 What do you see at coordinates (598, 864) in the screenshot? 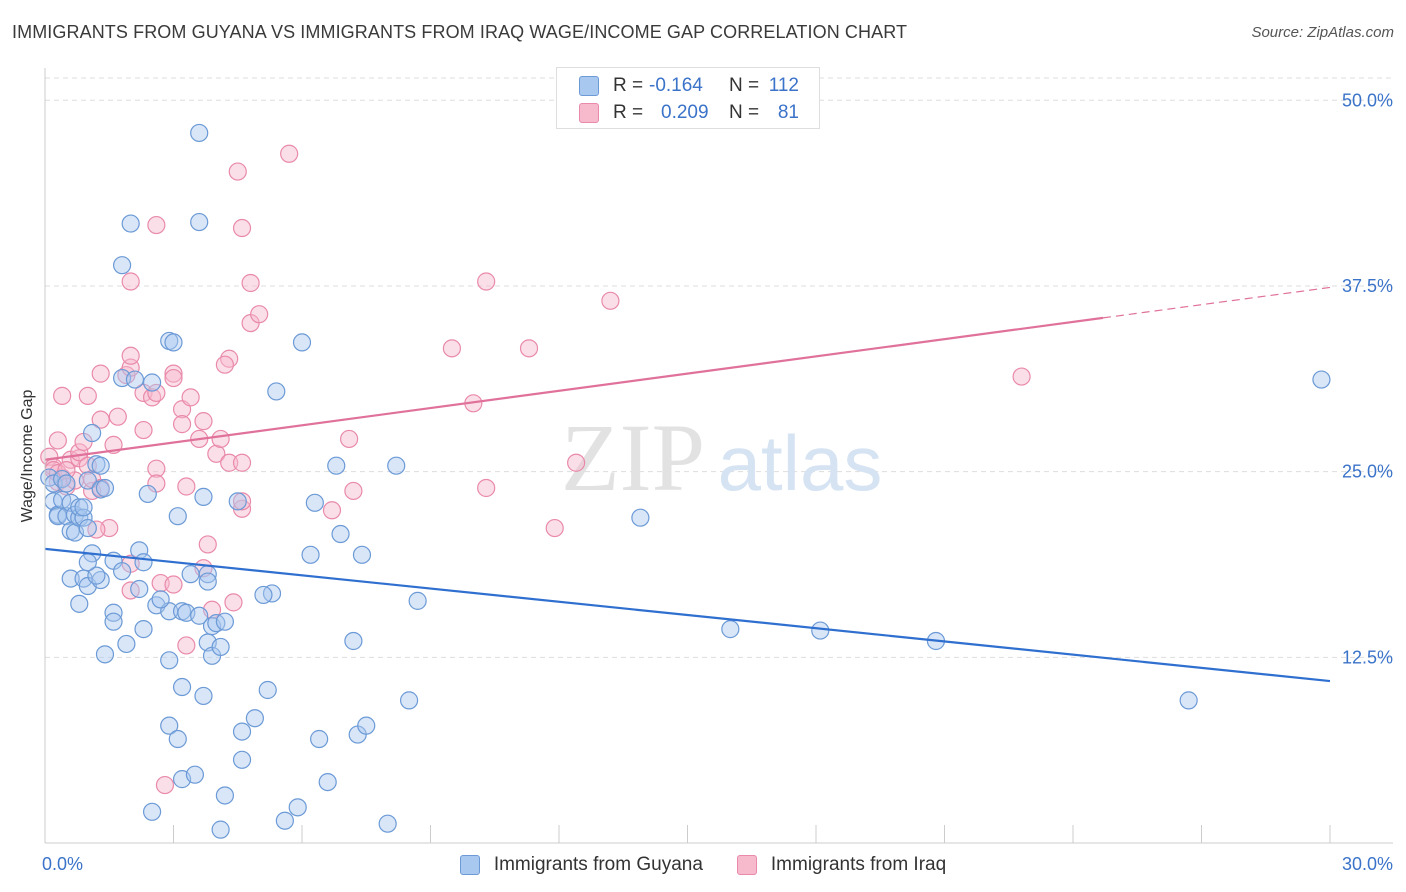
I see `legend-label-guyana: Immigrants from Guyana` at bounding box center [598, 864].